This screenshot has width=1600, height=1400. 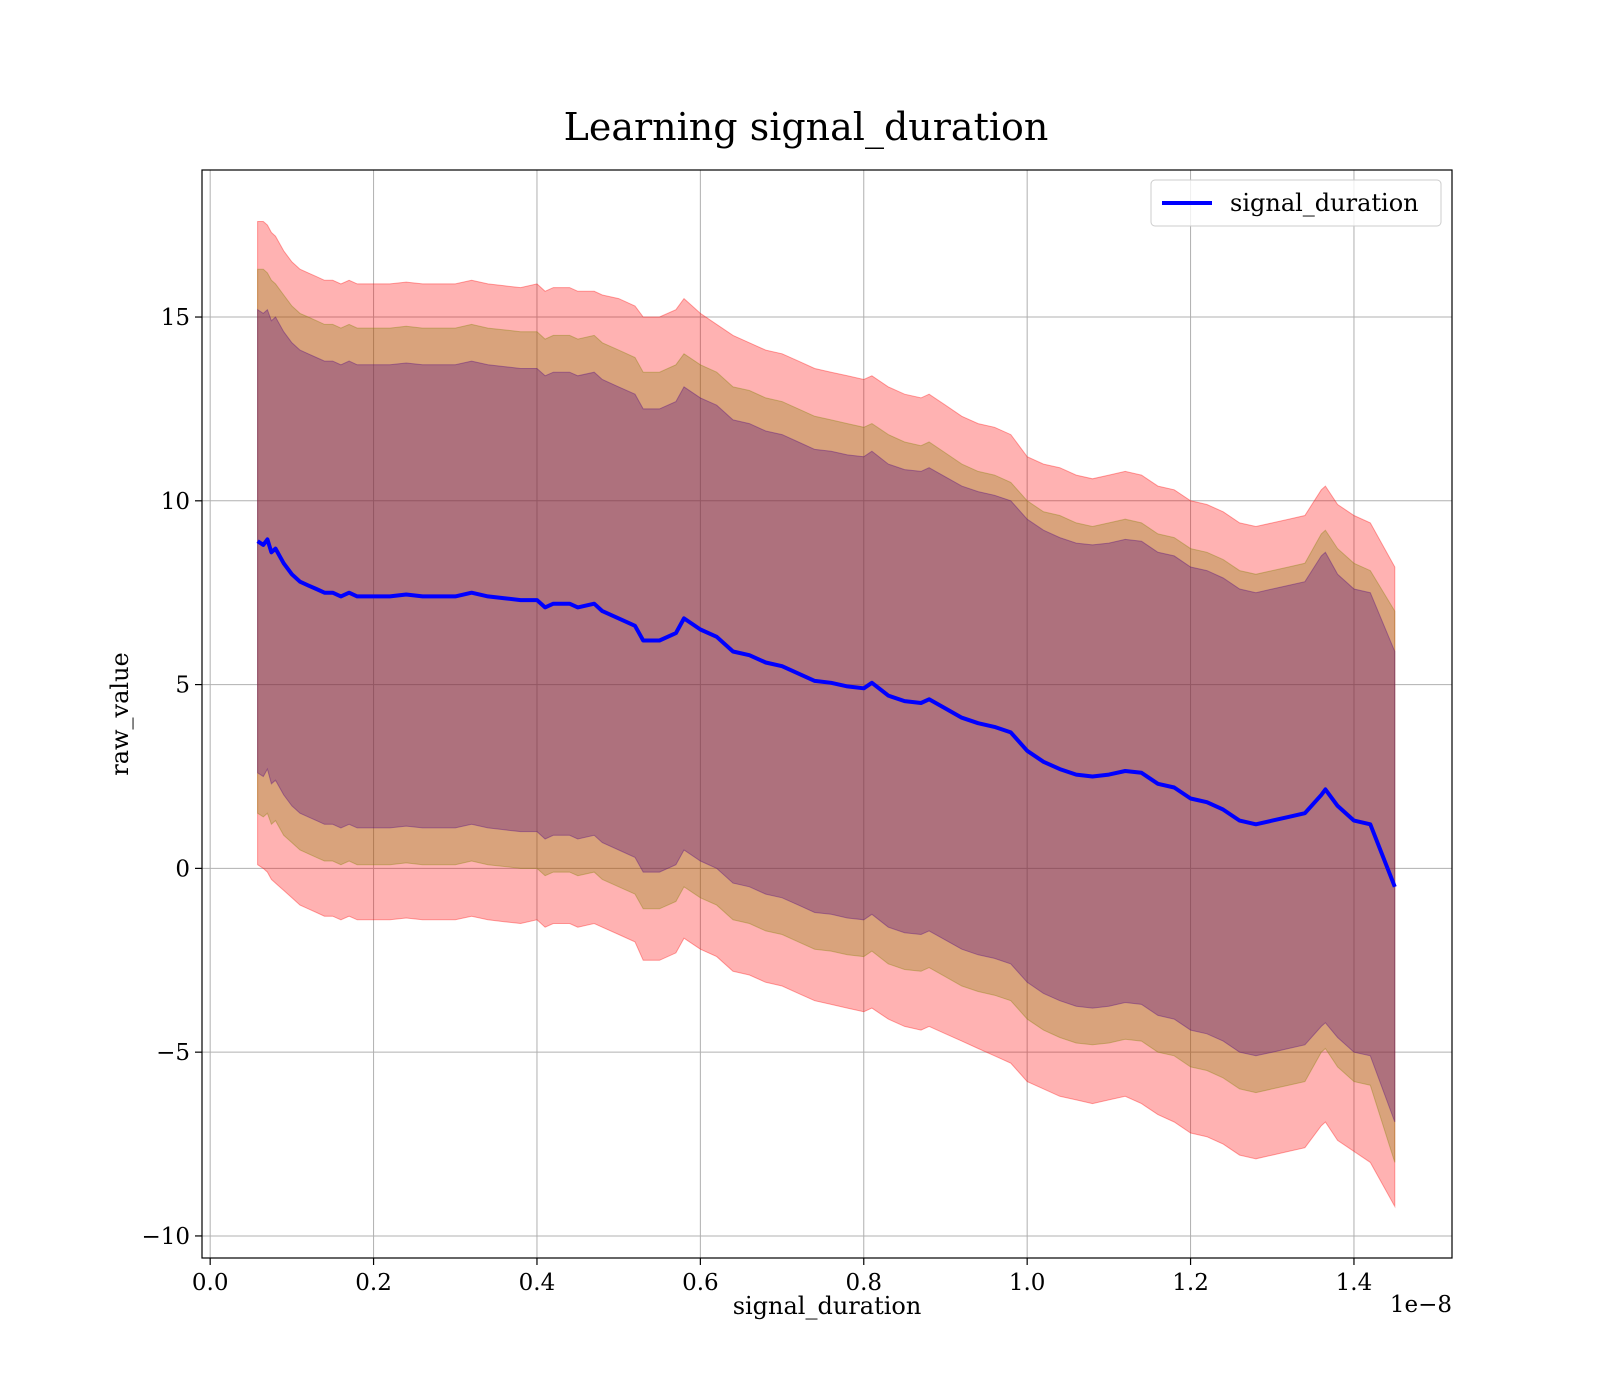 What do you see at coordinates (173, 1053) in the screenshot?
I see `y-tick-label: −5` at bounding box center [173, 1053].